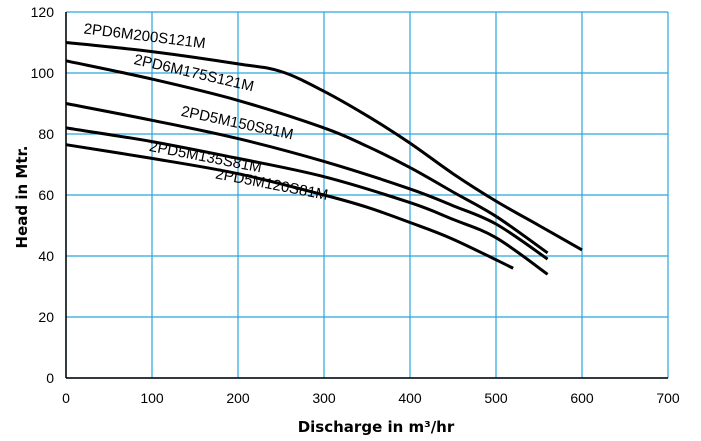  I want to click on y-axis-title: Head in Mtr., so click(22, 197).